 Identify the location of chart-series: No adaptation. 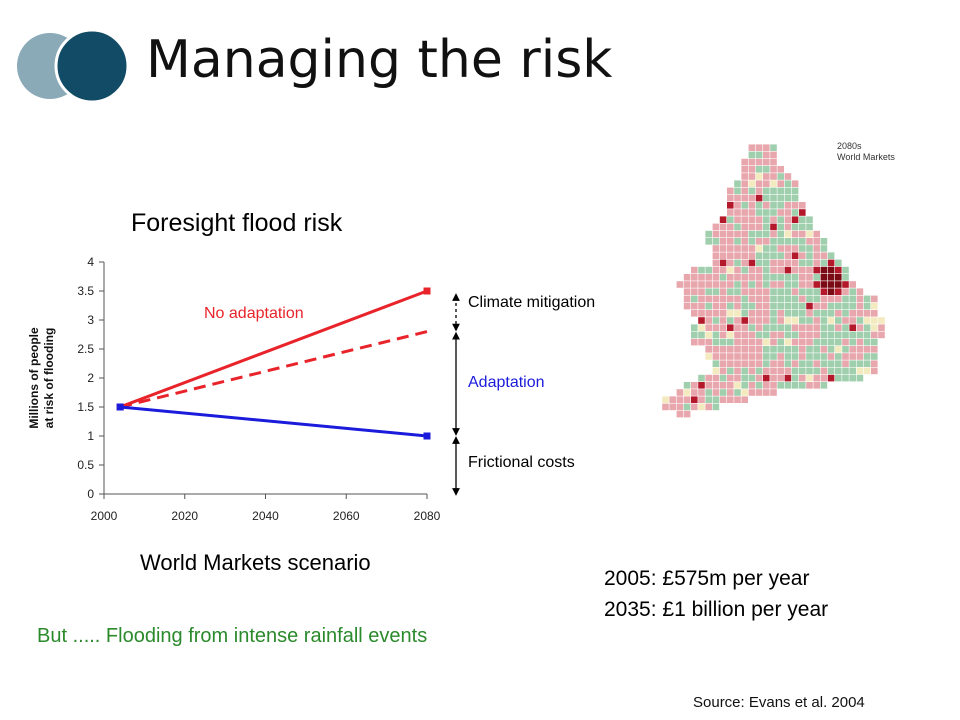
(273, 363).